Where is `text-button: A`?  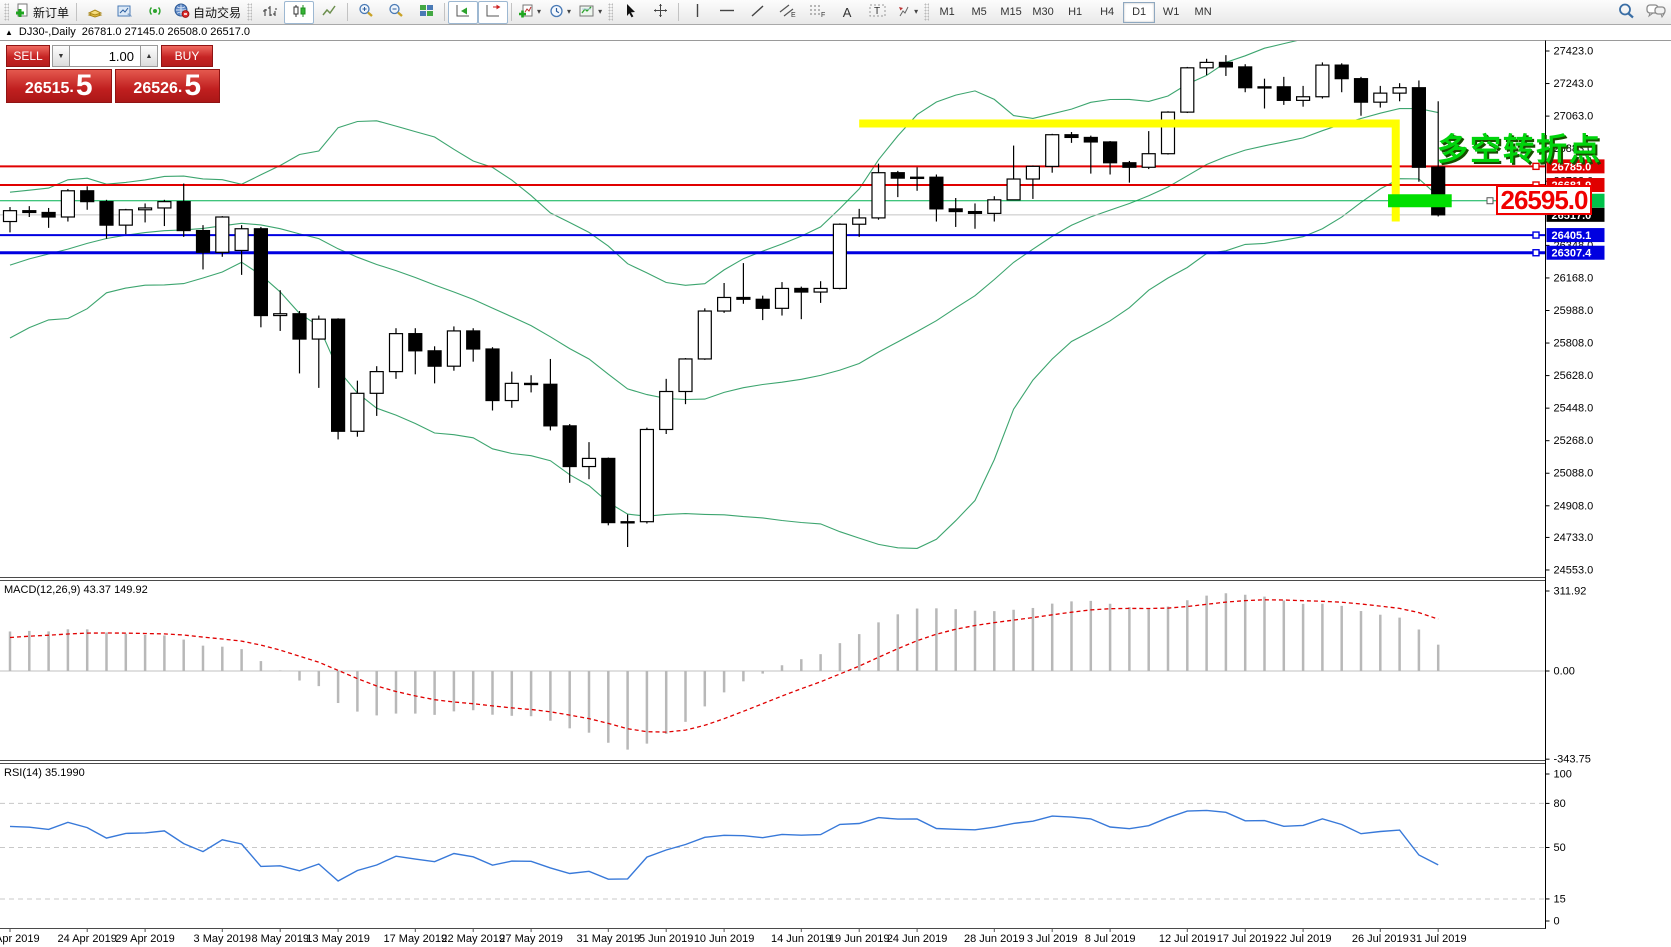 text-button: A is located at coordinates (847, 12).